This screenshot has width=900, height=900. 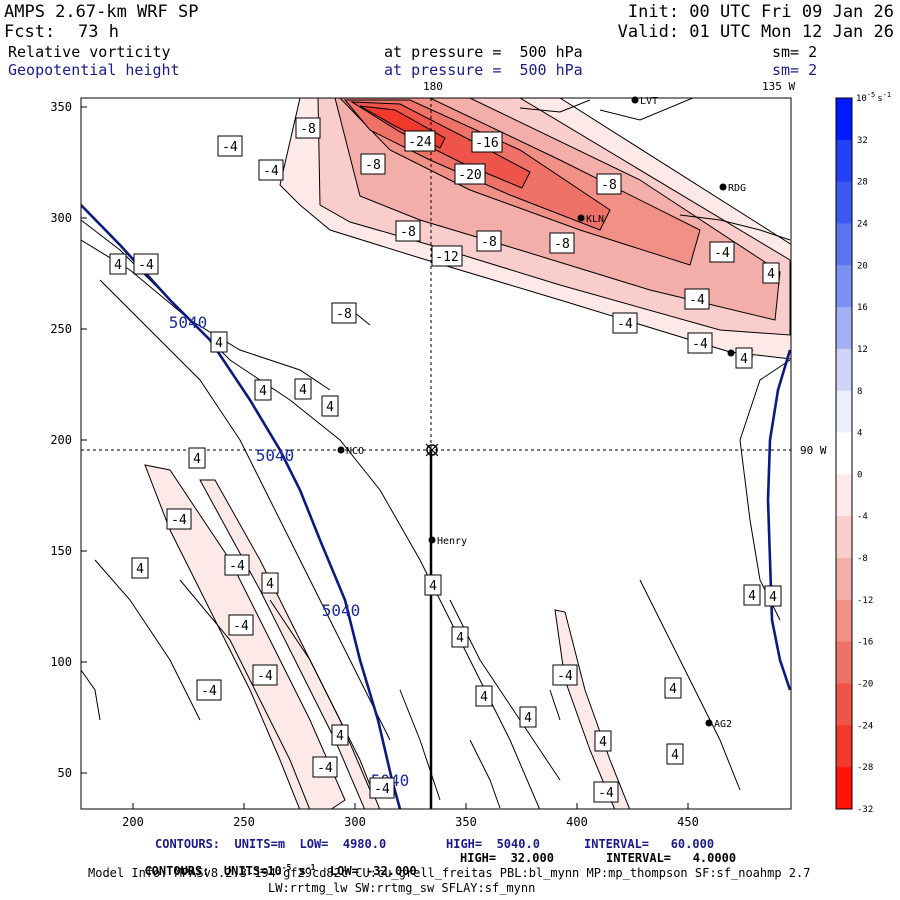 I want to click on init-time: Init: 00 UTC Fri 09 Jan 26, so click(x=760, y=12).